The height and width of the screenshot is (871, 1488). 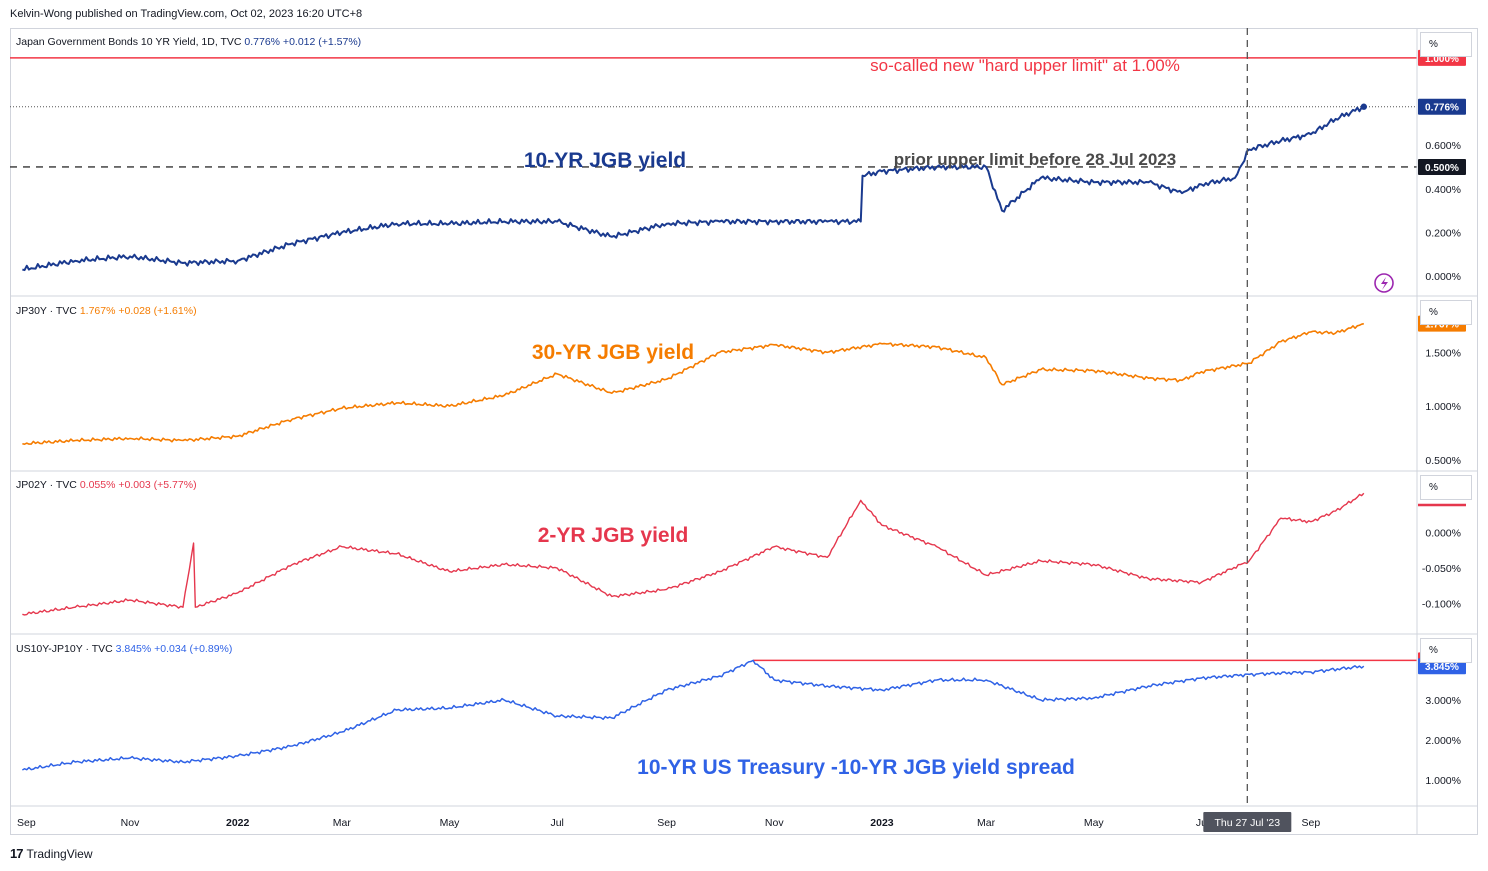 I want to click on legend-value: 1.767% +0.028 (+1.61%), so click(x=138, y=311).